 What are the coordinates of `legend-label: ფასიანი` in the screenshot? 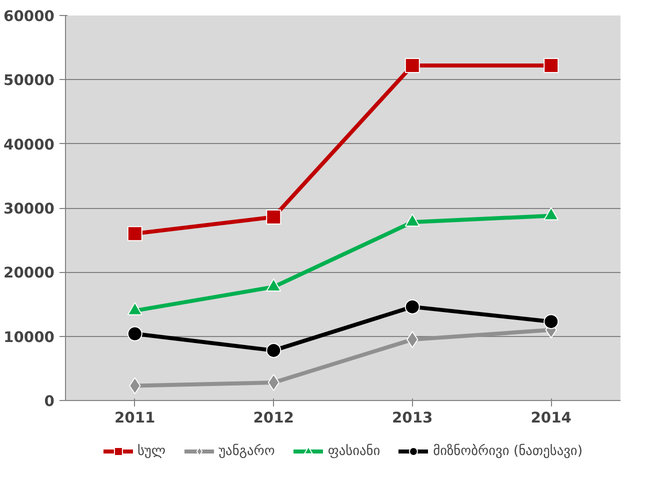 It's located at (354, 451).